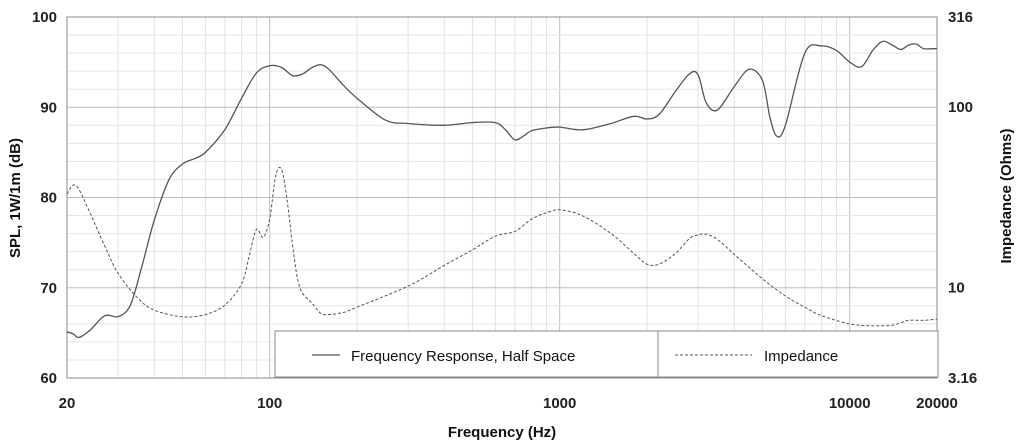 The height and width of the screenshot is (447, 1024). I want to click on y-tick-label: 80, so click(48, 198).